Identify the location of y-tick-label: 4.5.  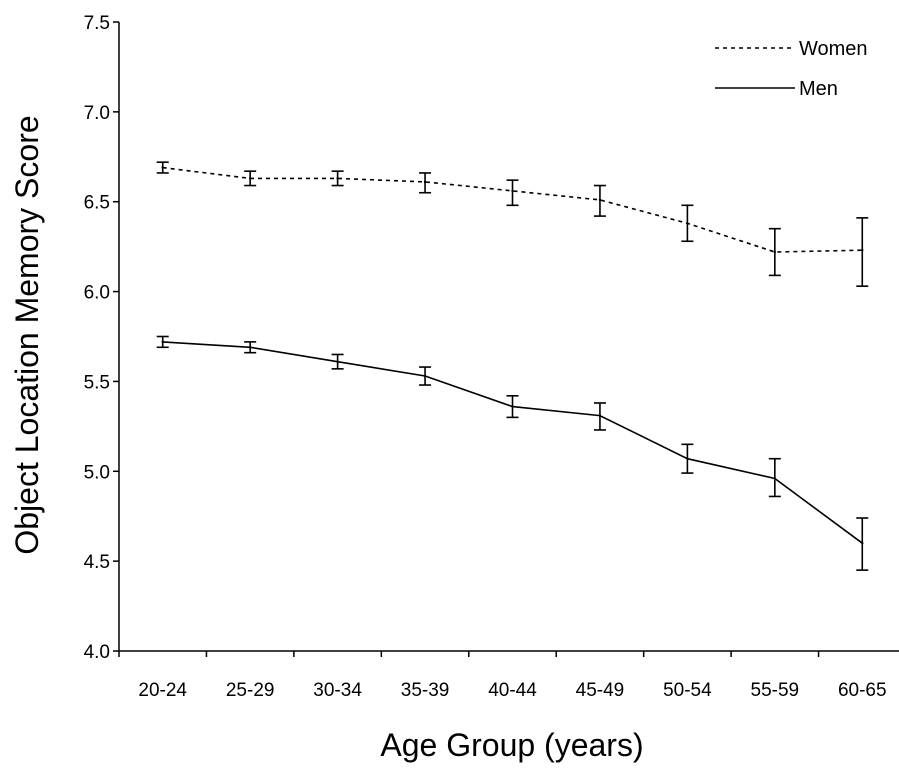
(97, 562).